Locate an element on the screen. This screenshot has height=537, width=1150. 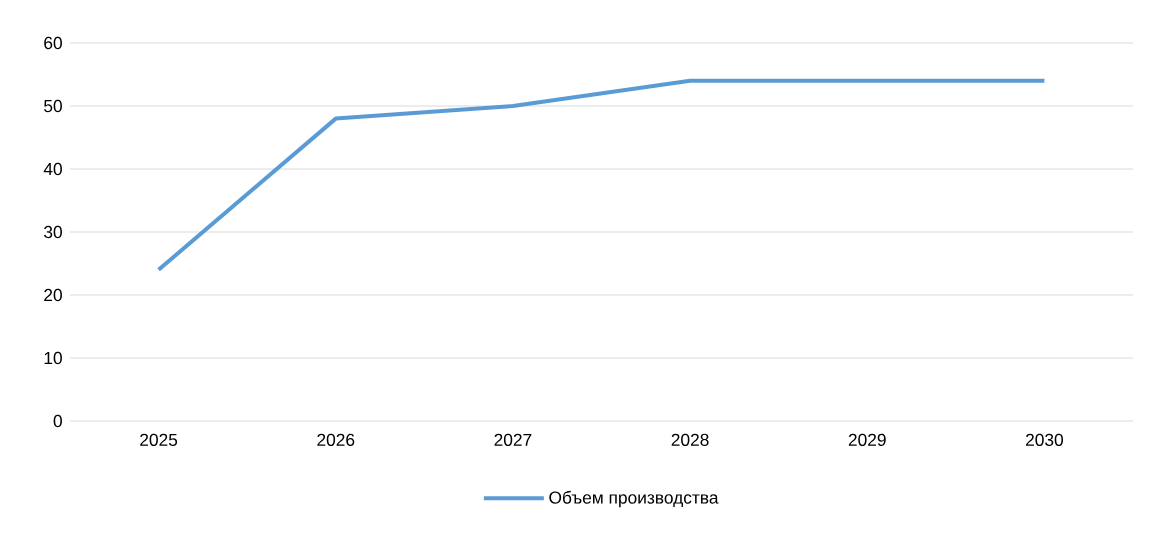
x-tick-label: 2027 is located at coordinates (513, 439).